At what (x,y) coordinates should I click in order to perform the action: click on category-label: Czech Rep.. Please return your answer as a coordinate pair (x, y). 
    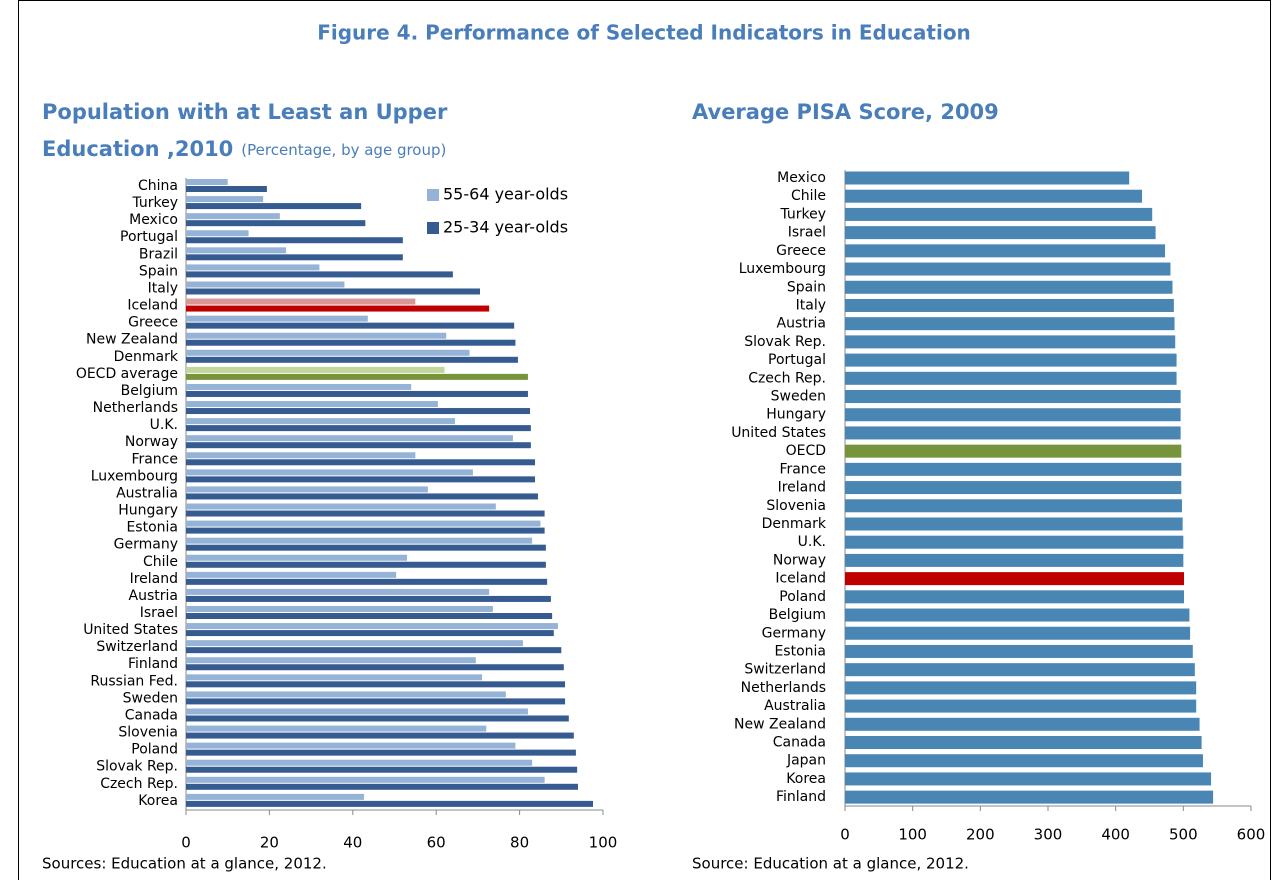
    Looking at the image, I should click on (139, 784).